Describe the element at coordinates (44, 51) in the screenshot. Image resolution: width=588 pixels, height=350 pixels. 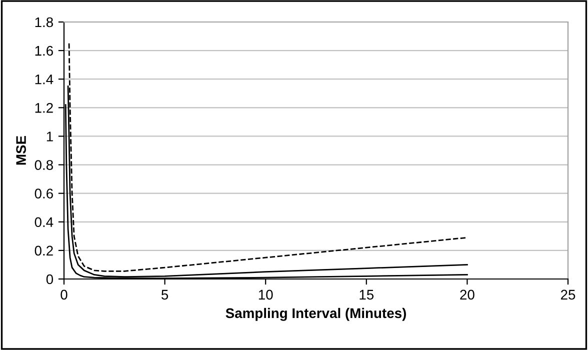
I see `y-tick-label: 1.6` at that location.